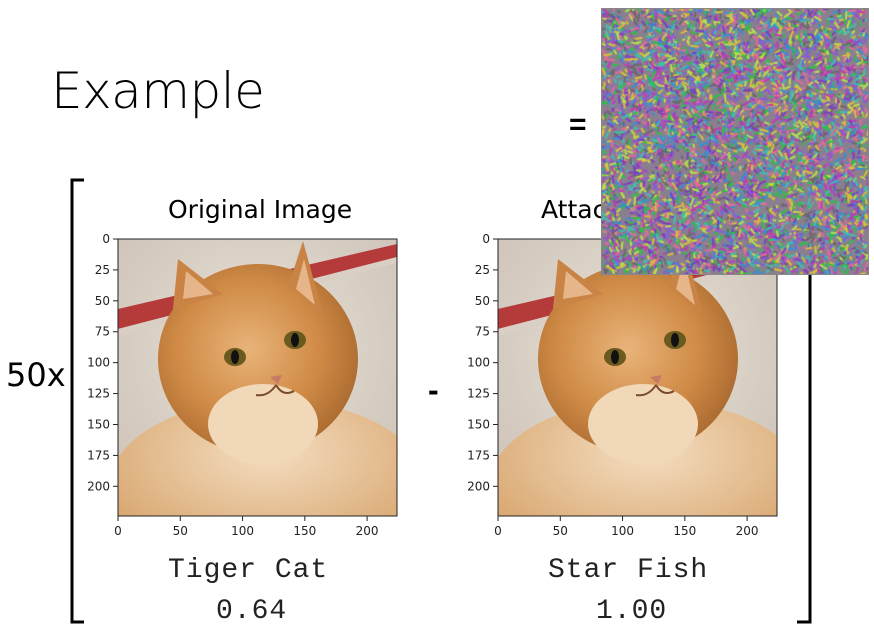 This screenshot has height=636, width=874. What do you see at coordinates (158, 91) in the screenshot?
I see `slide-title: Example` at bounding box center [158, 91].